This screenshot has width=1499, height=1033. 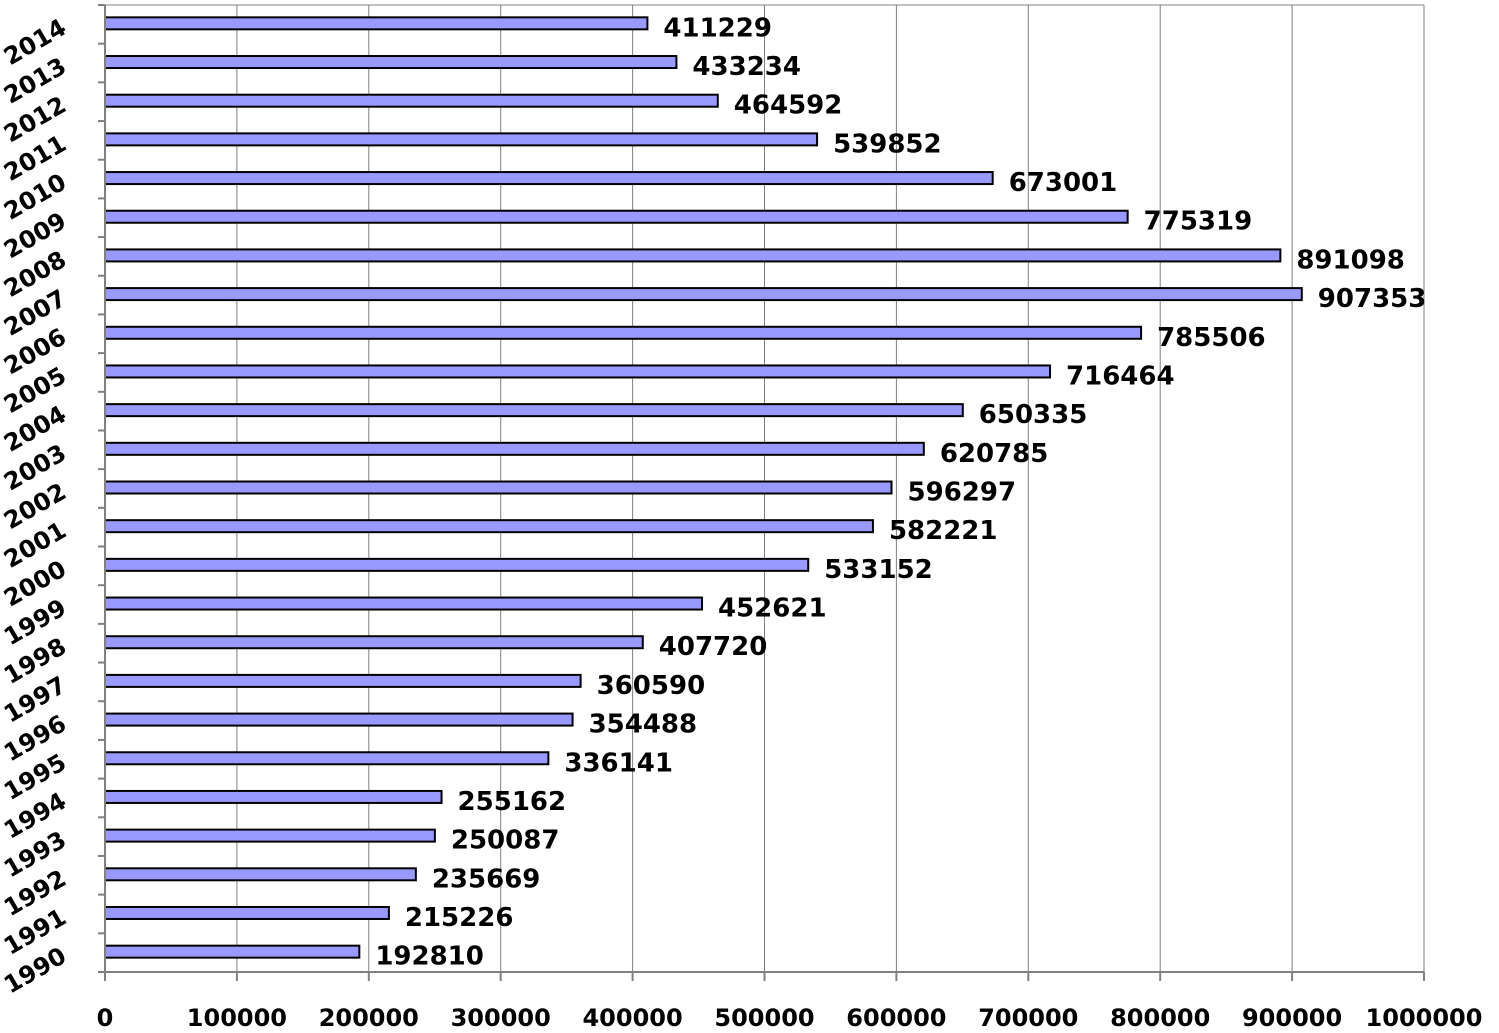 I want to click on bar-2011, so click(x=461, y=139).